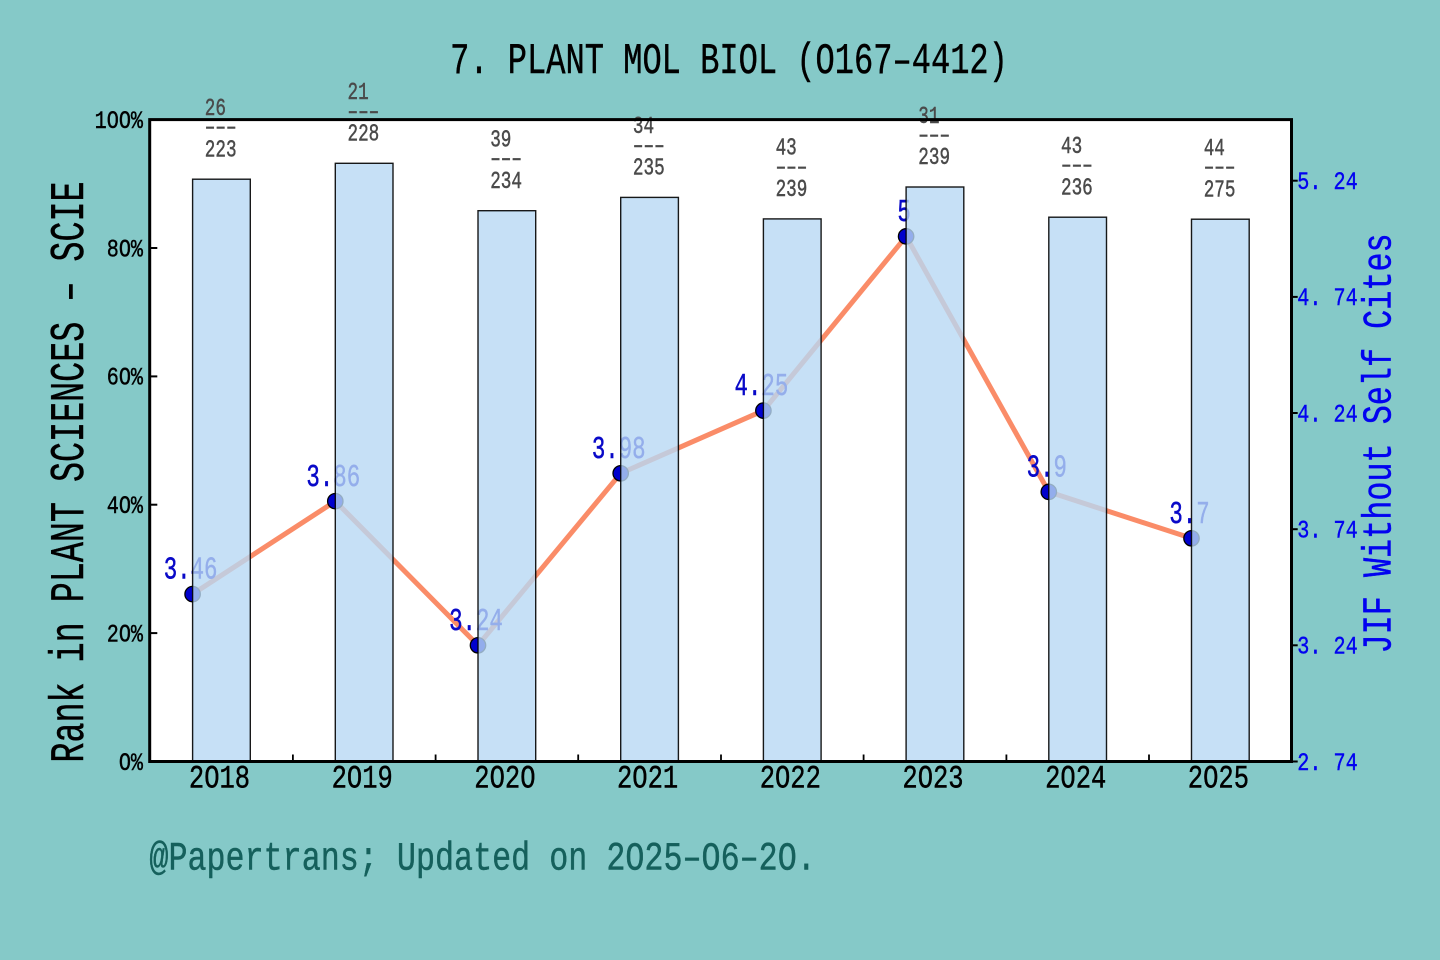 The width and height of the screenshot is (1440, 960). I want to click on svg-text: 2O18, so click(219, 779).